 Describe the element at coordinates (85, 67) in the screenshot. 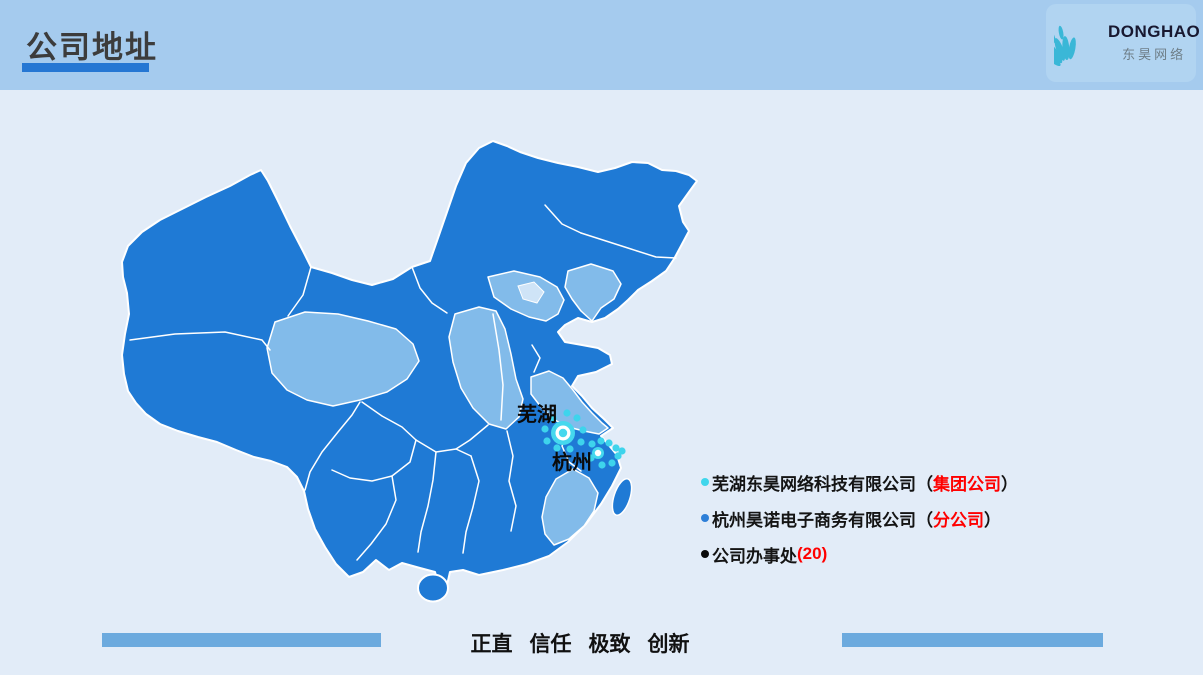

I see `title-underline` at that location.